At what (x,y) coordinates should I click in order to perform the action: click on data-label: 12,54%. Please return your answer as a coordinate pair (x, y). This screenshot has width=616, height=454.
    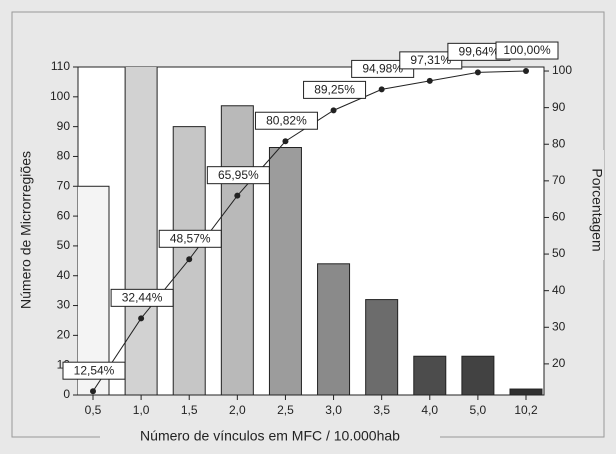
    Looking at the image, I should click on (94, 370).